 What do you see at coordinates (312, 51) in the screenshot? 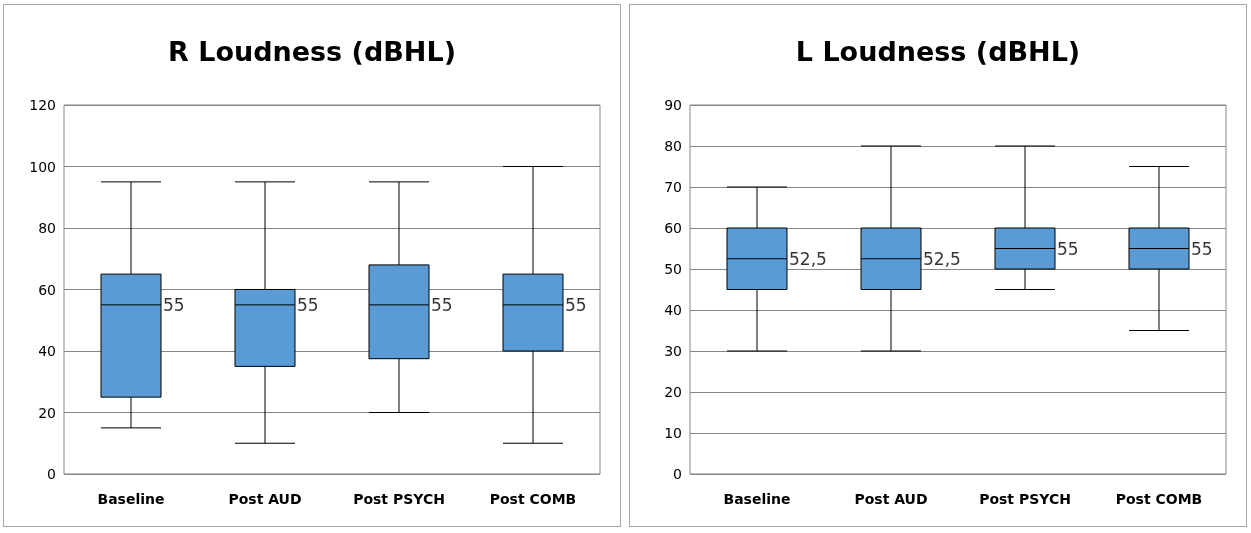
I see `chart-title: R Loudness (dBHL)` at bounding box center [312, 51].